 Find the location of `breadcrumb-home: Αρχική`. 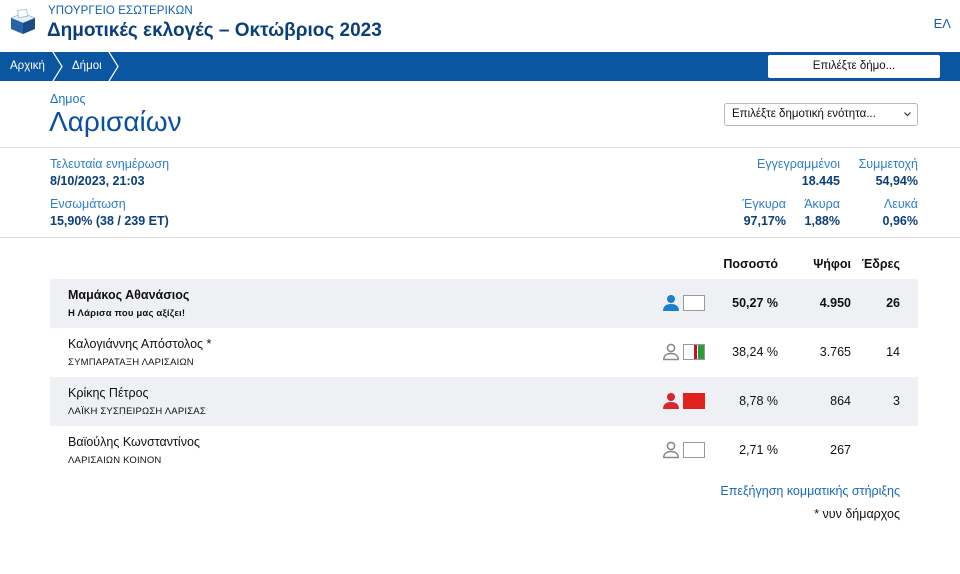

breadcrumb-home: Αρχική is located at coordinates (27, 66).